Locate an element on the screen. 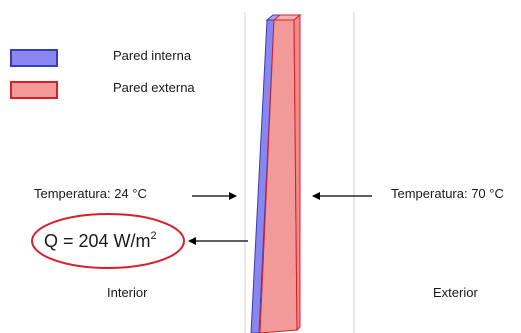  exterior-temperature-label: Temperatura: 70 °C is located at coordinates (447, 193).